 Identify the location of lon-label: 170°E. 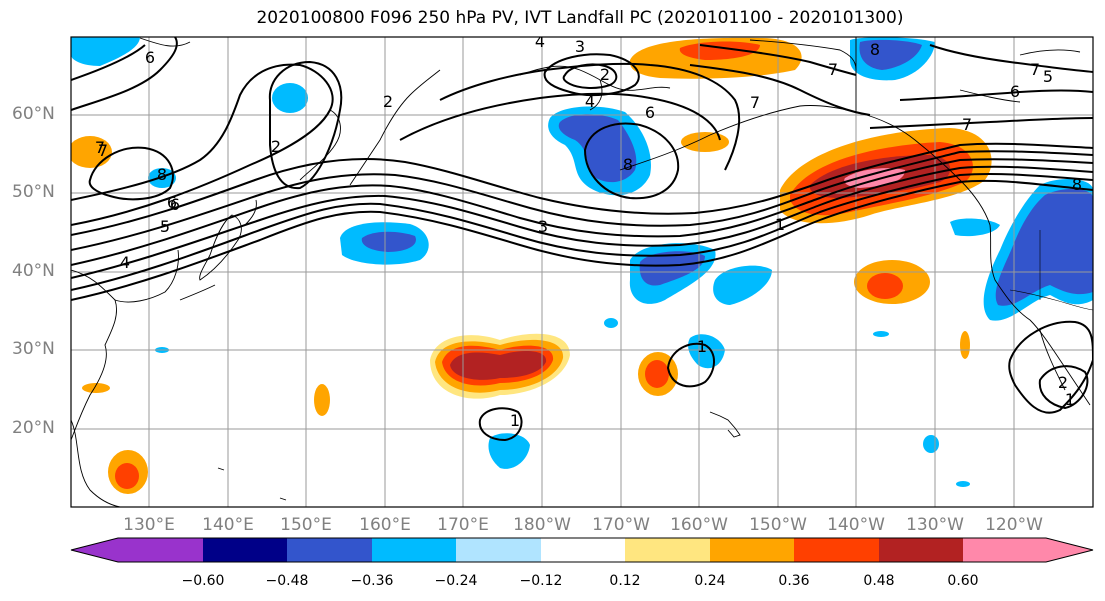
(463, 525).